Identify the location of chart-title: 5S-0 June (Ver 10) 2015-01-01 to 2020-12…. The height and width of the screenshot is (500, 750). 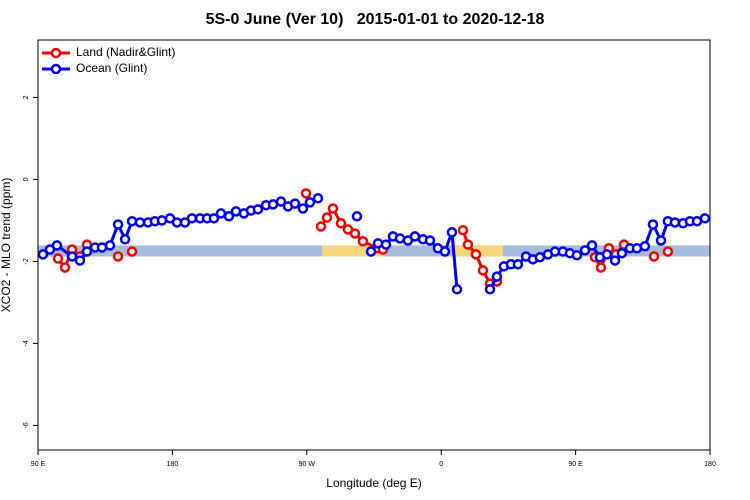
(375, 19).